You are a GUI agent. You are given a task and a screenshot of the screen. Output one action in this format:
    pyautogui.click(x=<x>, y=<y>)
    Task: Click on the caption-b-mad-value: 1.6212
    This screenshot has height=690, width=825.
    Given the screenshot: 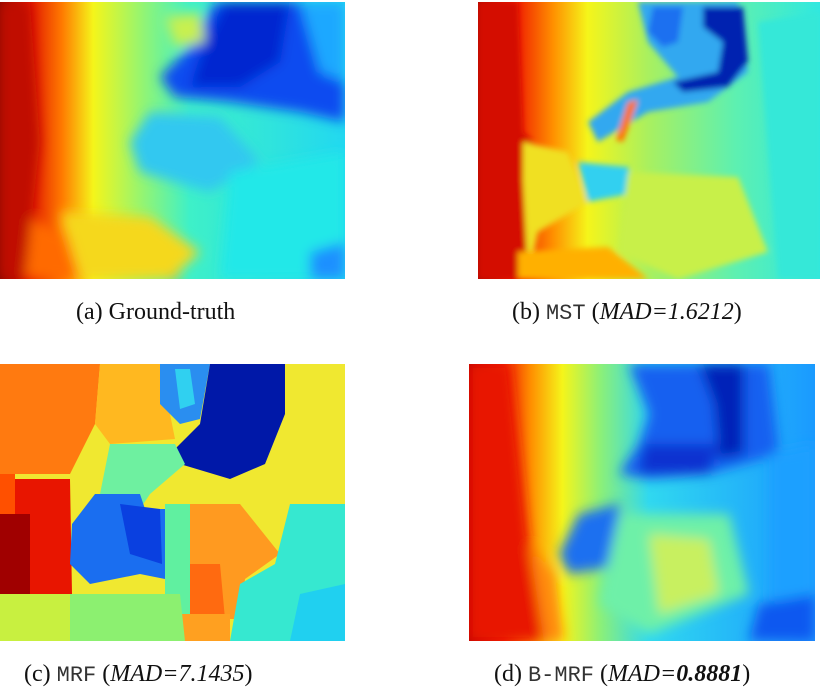 What is the action you would take?
    pyautogui.click(x=700, y=312)
    